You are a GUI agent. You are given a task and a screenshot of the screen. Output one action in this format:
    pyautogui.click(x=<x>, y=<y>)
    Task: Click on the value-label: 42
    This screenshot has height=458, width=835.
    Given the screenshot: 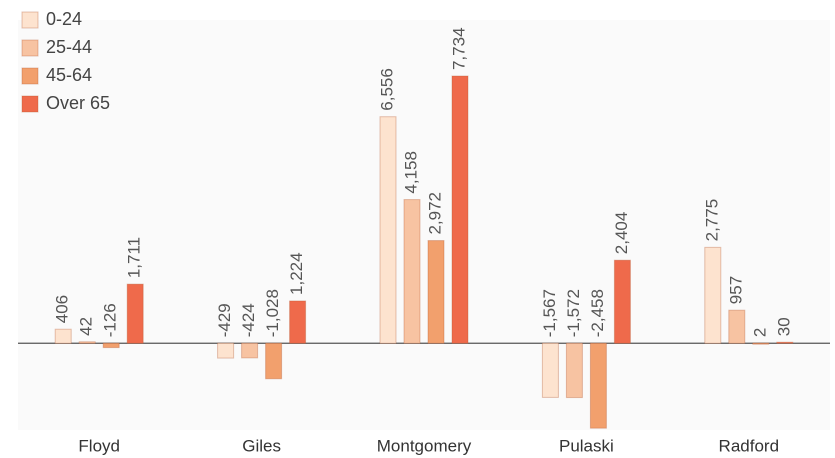 What is the action you would take?
    pyautogui.click(x=86, y=326)
    